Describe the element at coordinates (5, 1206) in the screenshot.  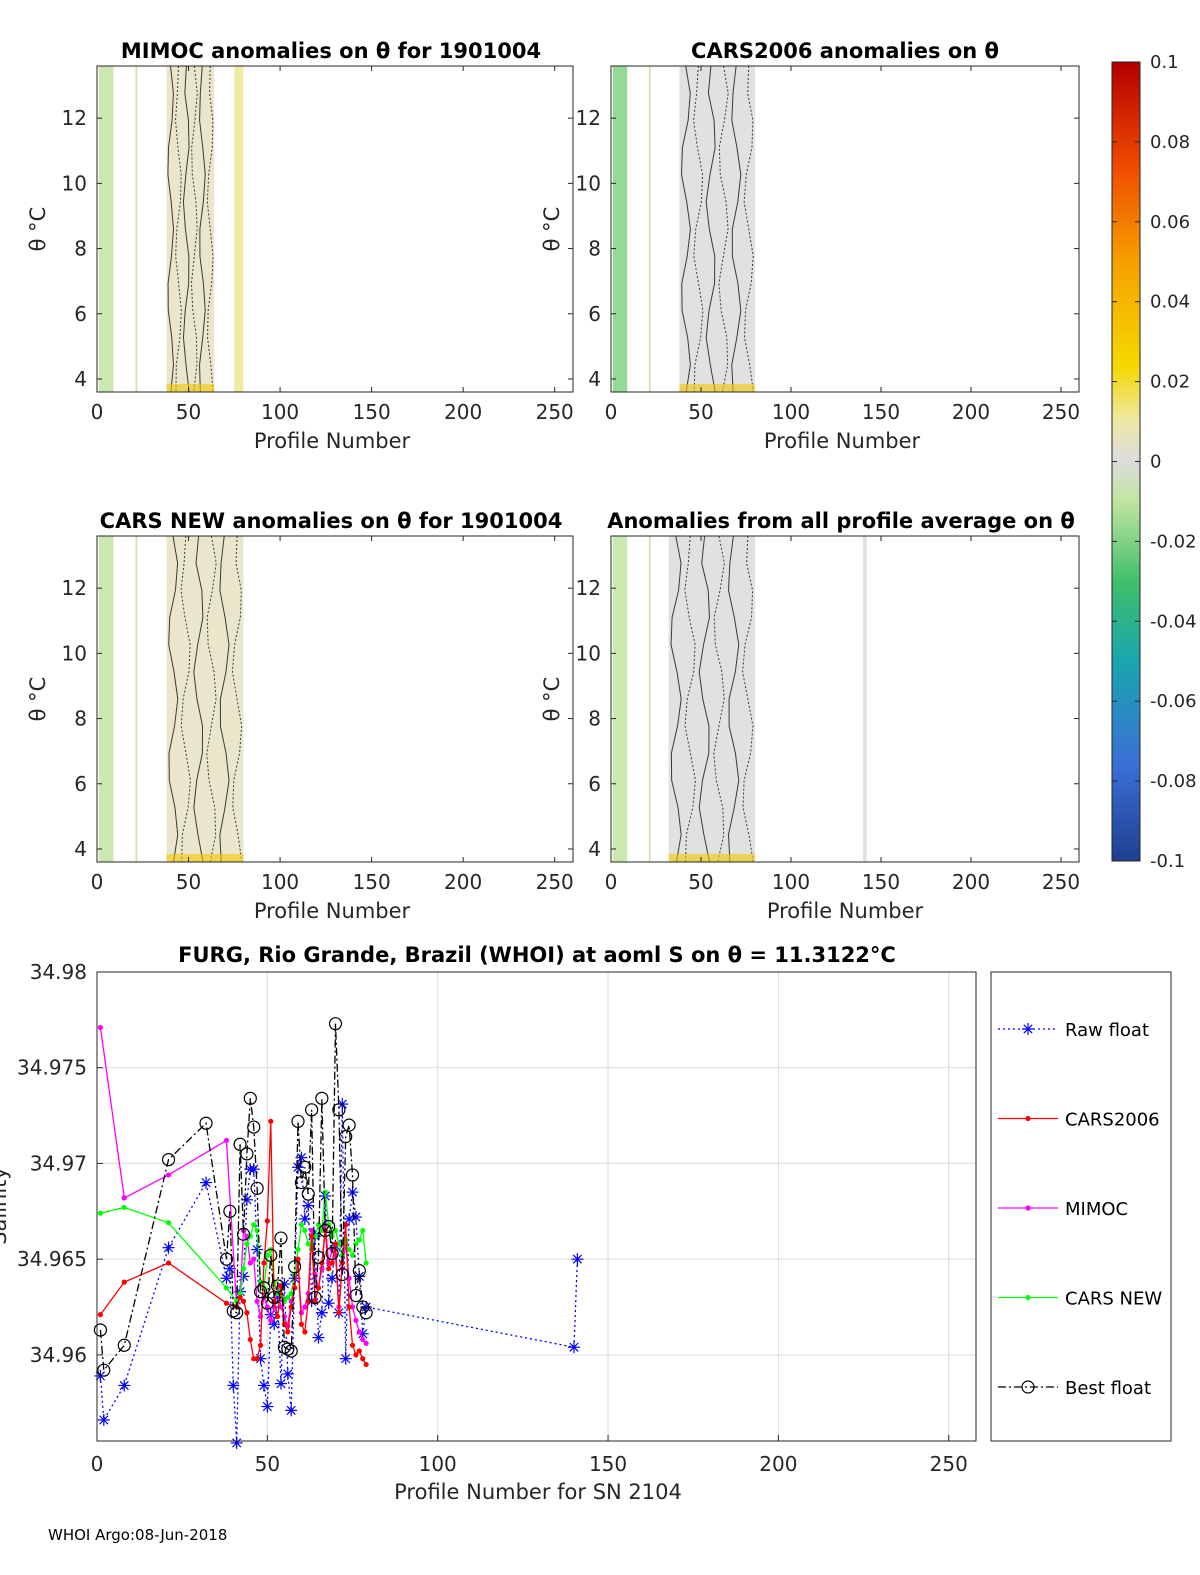
I see `y-axis-label: Salinity` at that location.